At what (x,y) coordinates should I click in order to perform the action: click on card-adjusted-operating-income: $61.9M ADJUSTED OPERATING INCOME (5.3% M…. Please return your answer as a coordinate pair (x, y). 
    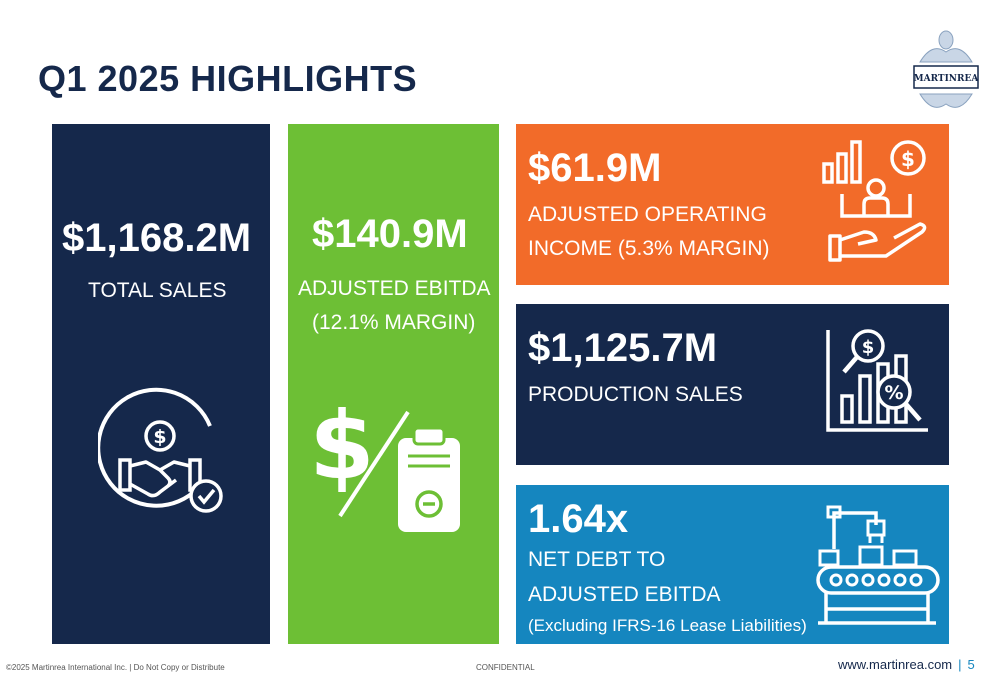
    Looking at the image, I should click on (732, 204).